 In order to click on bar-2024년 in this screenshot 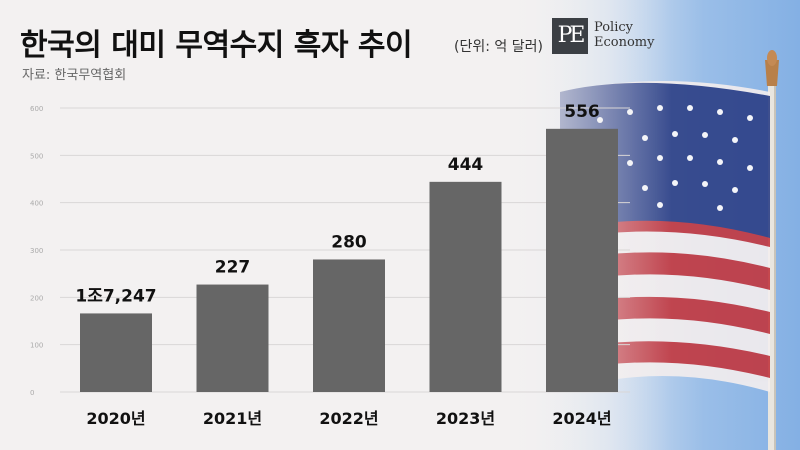, I will do `click(582, 260)`.